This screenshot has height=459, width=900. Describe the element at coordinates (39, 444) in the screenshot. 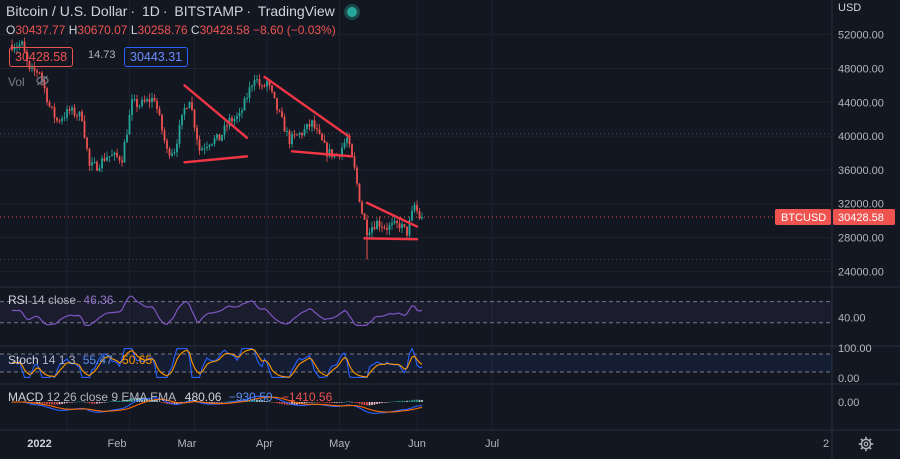

I see `x-tick-label: 2022` at that location.